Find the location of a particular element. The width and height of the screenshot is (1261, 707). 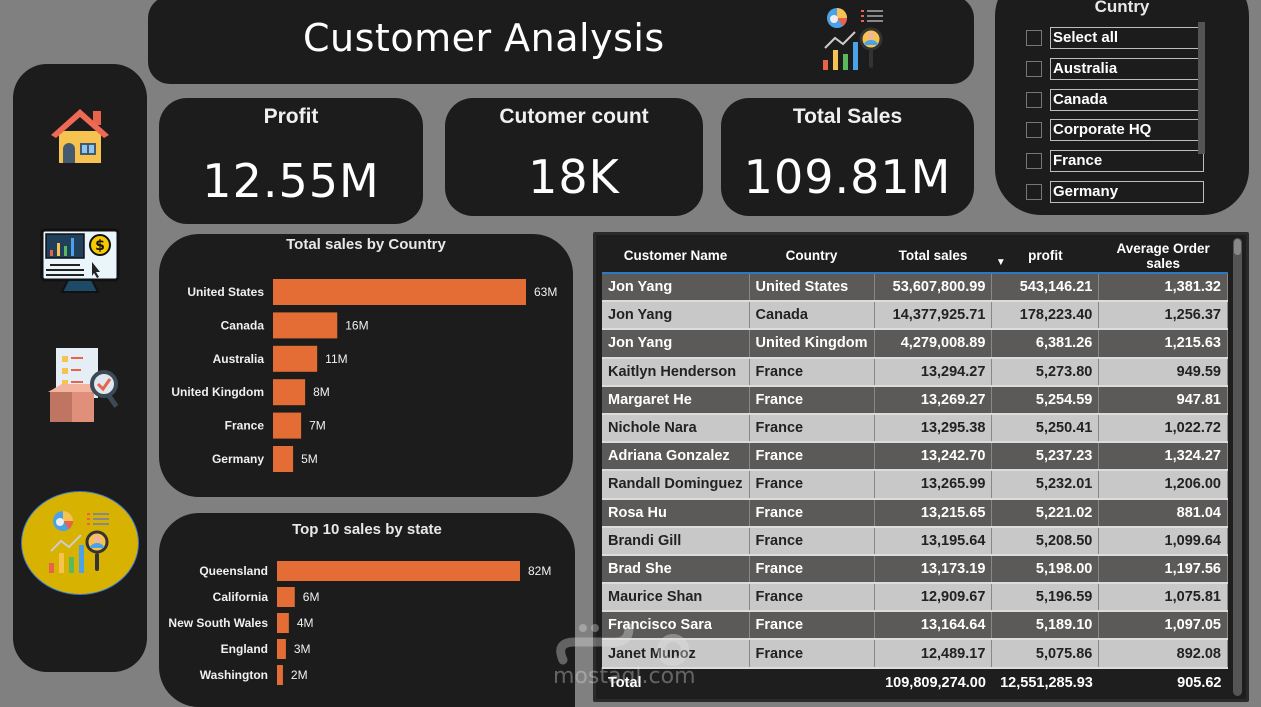

category-label: Australia is located at coordinates (239, 359).